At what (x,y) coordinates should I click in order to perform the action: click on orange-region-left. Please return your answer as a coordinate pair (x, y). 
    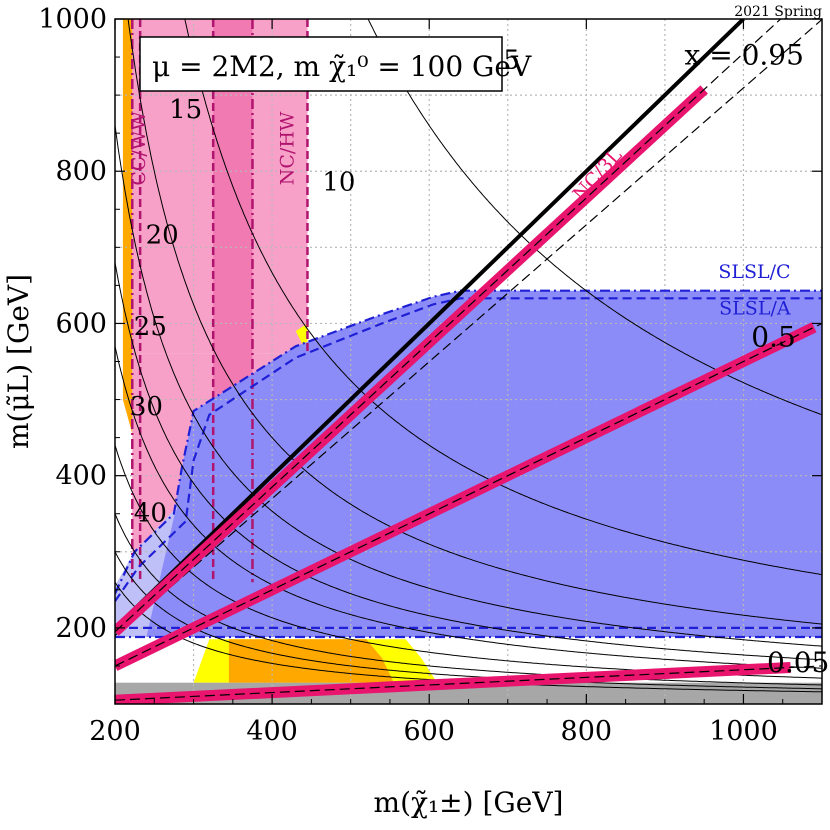
    Looking at the image, I should click on (127, 226).